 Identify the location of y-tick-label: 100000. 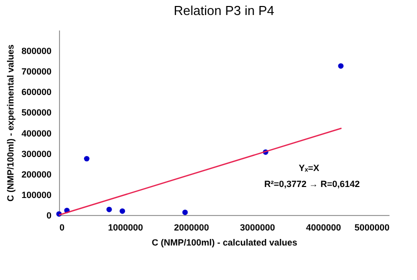
(36, 195).